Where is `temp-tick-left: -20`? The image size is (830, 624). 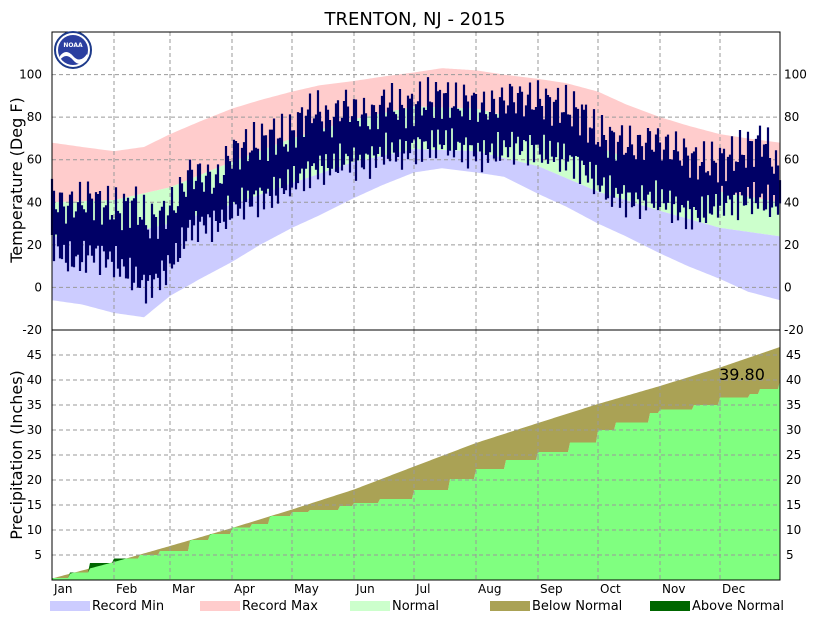 temp-tick-left: -20 is located at coordinates (32, 330).